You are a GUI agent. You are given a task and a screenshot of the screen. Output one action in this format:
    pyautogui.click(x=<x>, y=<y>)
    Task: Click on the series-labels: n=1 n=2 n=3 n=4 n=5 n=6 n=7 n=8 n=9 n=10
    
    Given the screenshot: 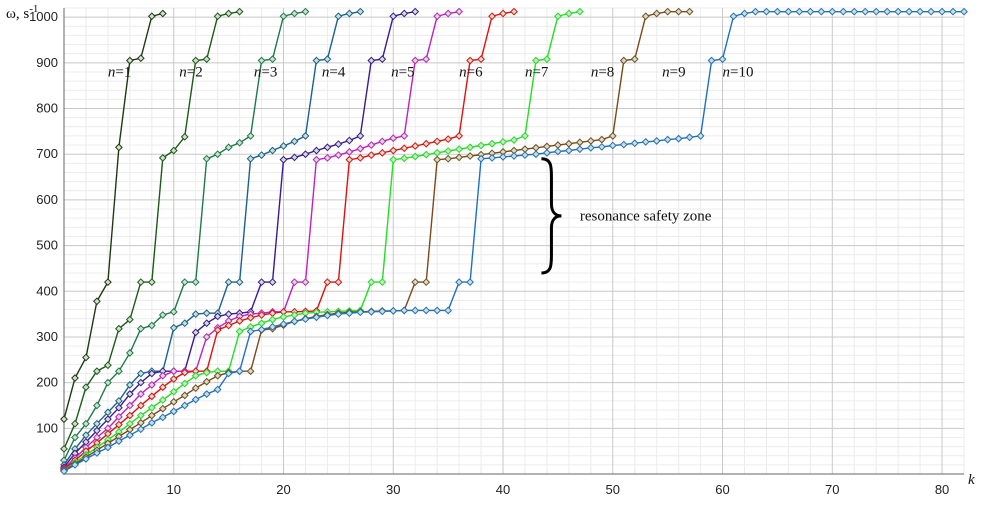 What is the action you would take?
    pyautogui.click(x=431, y=73)
    